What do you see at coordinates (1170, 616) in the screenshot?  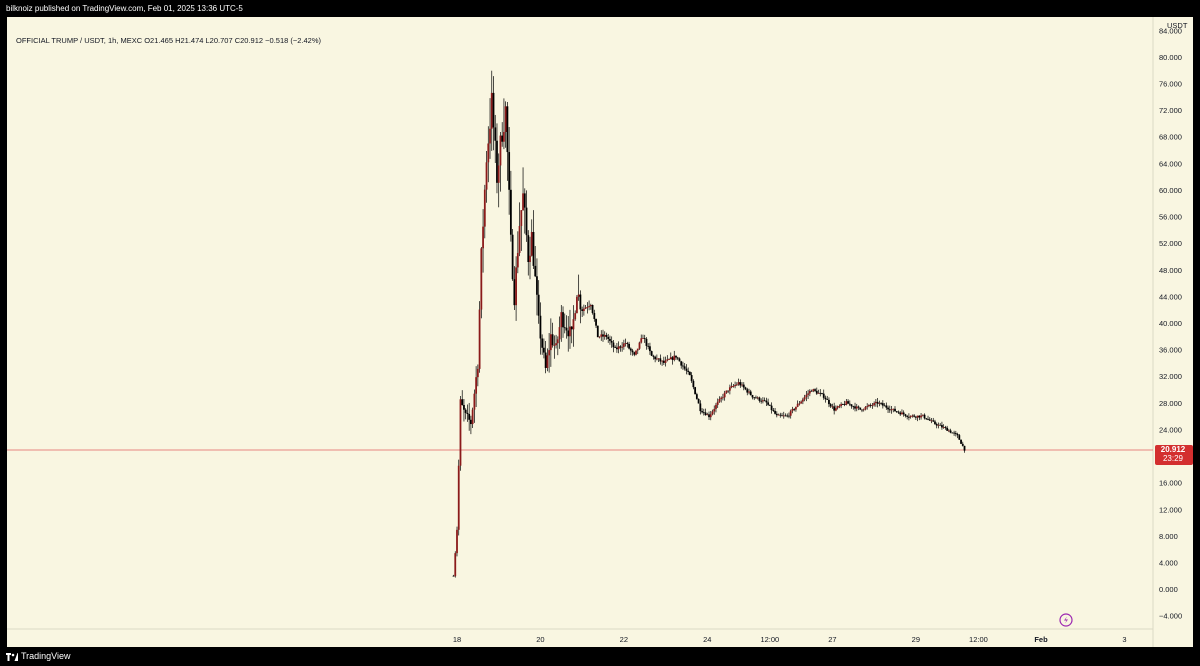 I see `y-tick-label: −4.000` at bounding box center [1170, 616].